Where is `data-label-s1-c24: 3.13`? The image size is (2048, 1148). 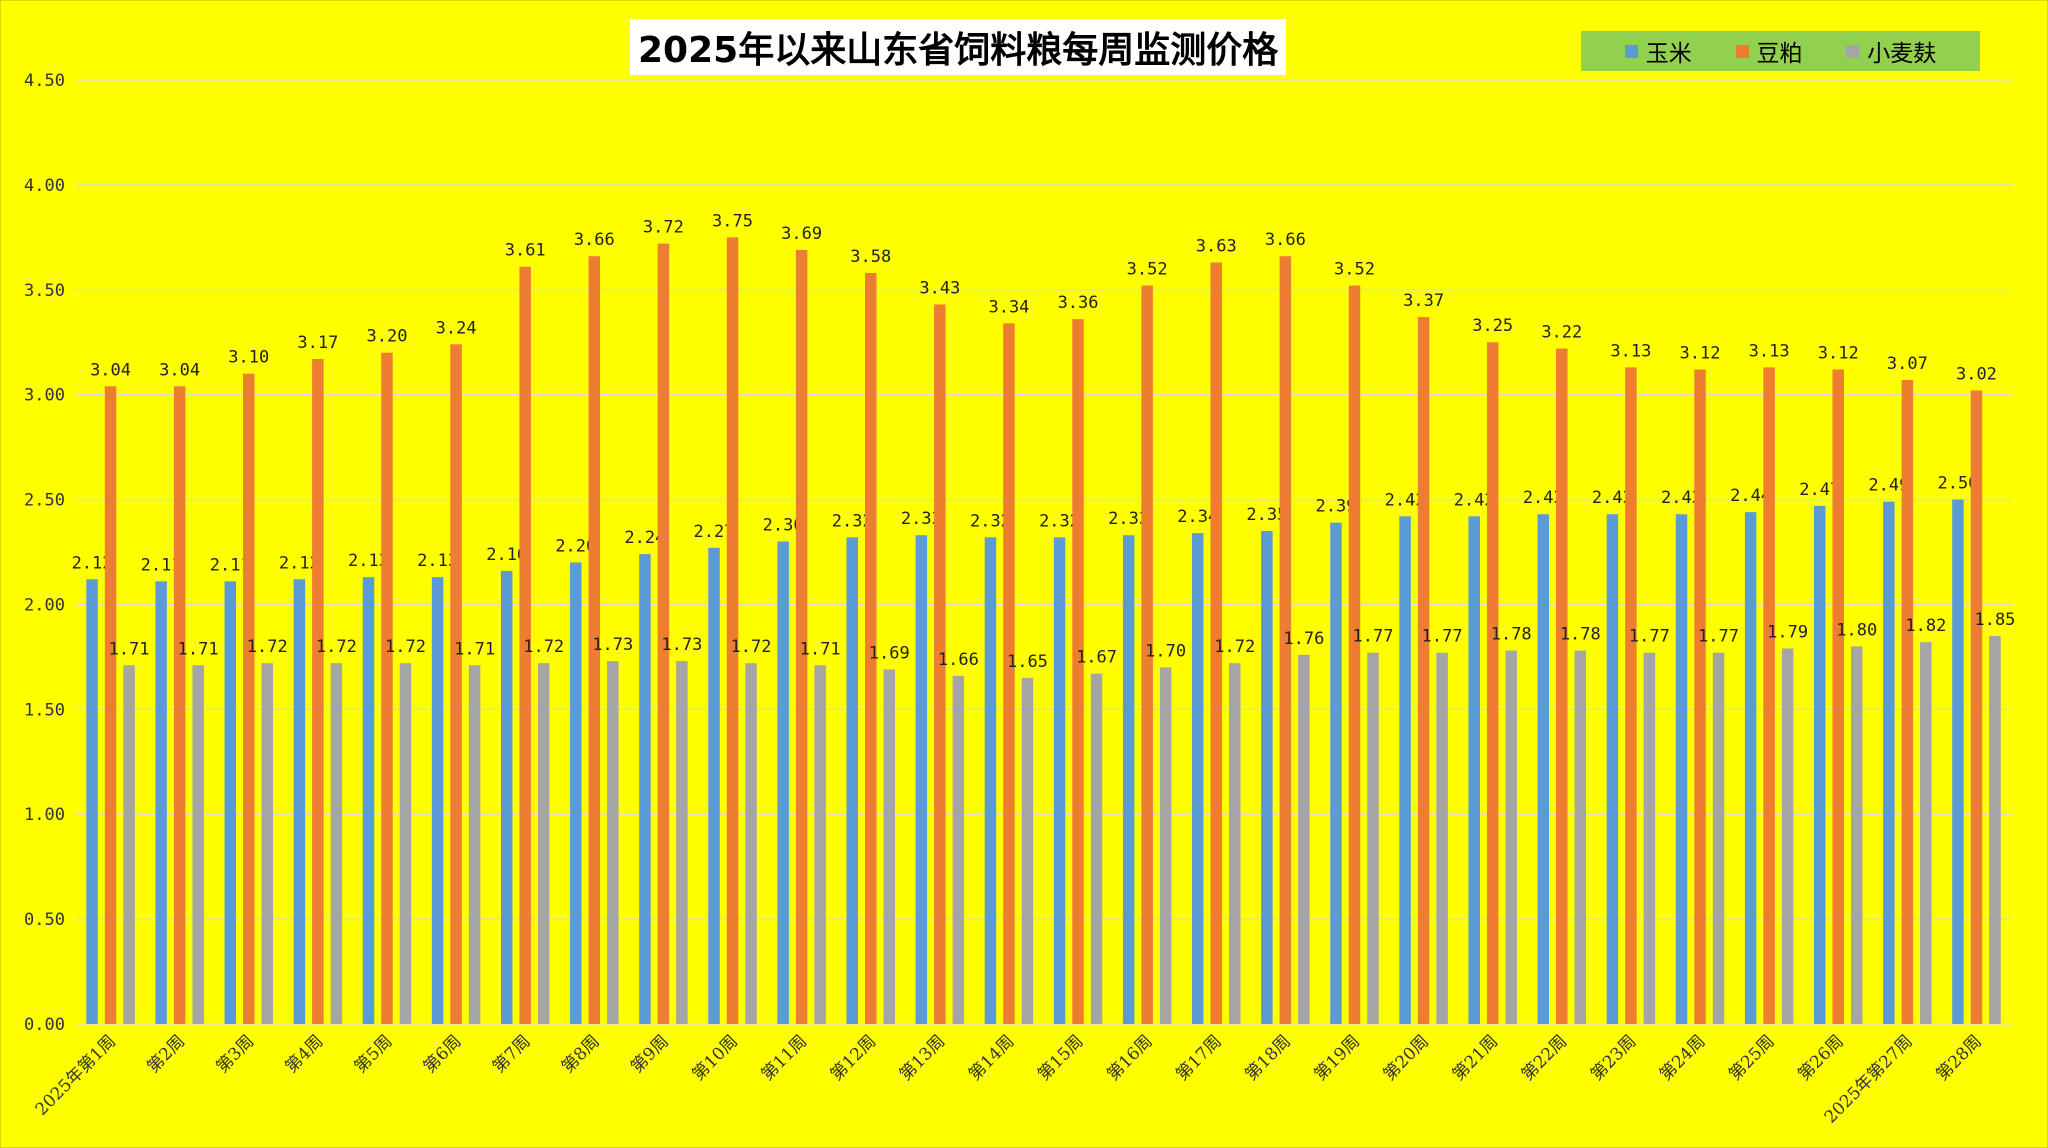 data-label-s1-c24: 3.13 is located at coordinates (1769, 351).